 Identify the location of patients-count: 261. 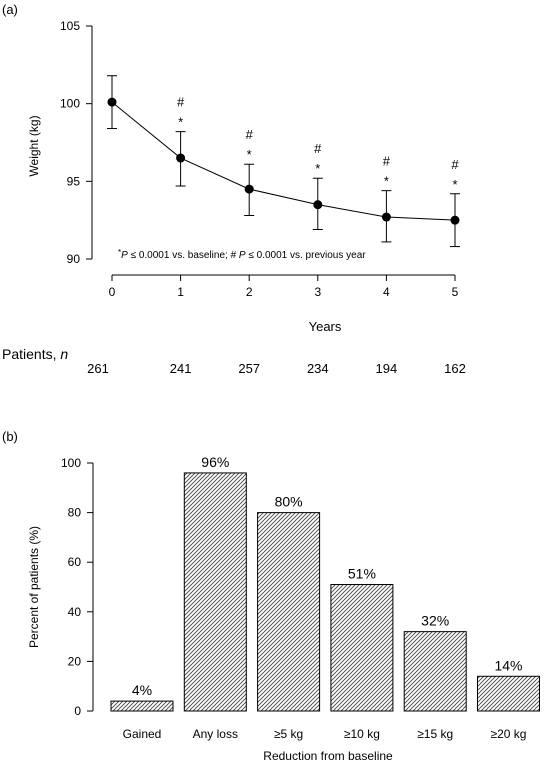
(98, 368).